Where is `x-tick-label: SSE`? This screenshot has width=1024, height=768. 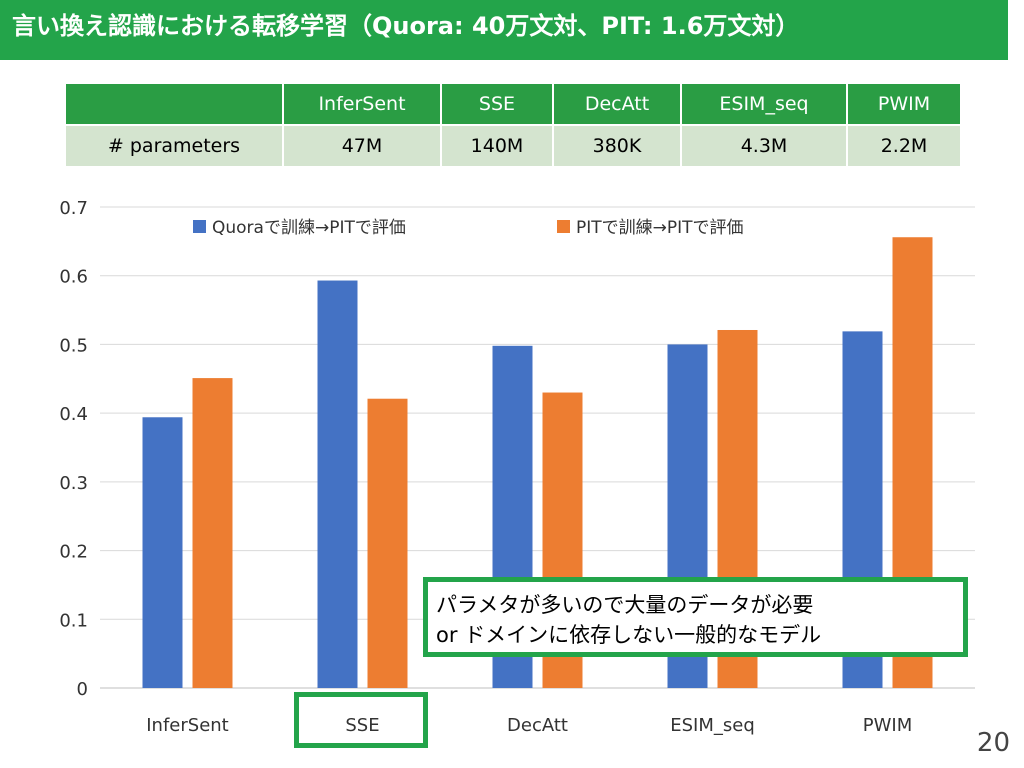 x-tick-label: SSE is located at coordinates (362, 725).